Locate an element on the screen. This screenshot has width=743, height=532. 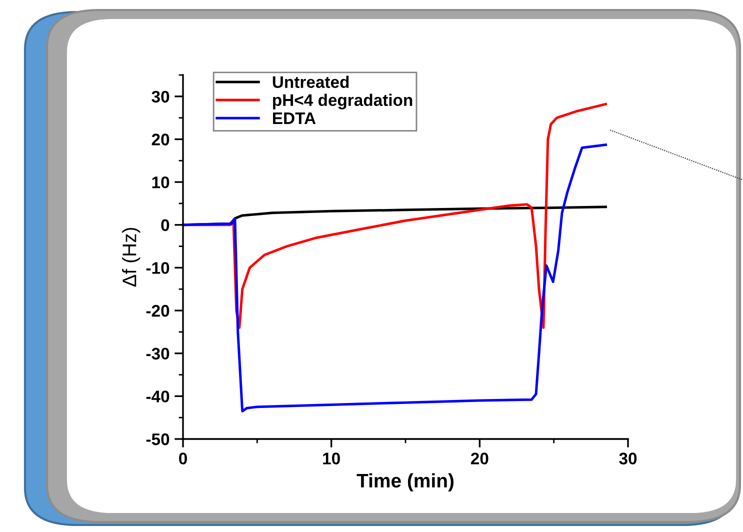
y-tick-label: -20 is located at coordinates (158, 310).